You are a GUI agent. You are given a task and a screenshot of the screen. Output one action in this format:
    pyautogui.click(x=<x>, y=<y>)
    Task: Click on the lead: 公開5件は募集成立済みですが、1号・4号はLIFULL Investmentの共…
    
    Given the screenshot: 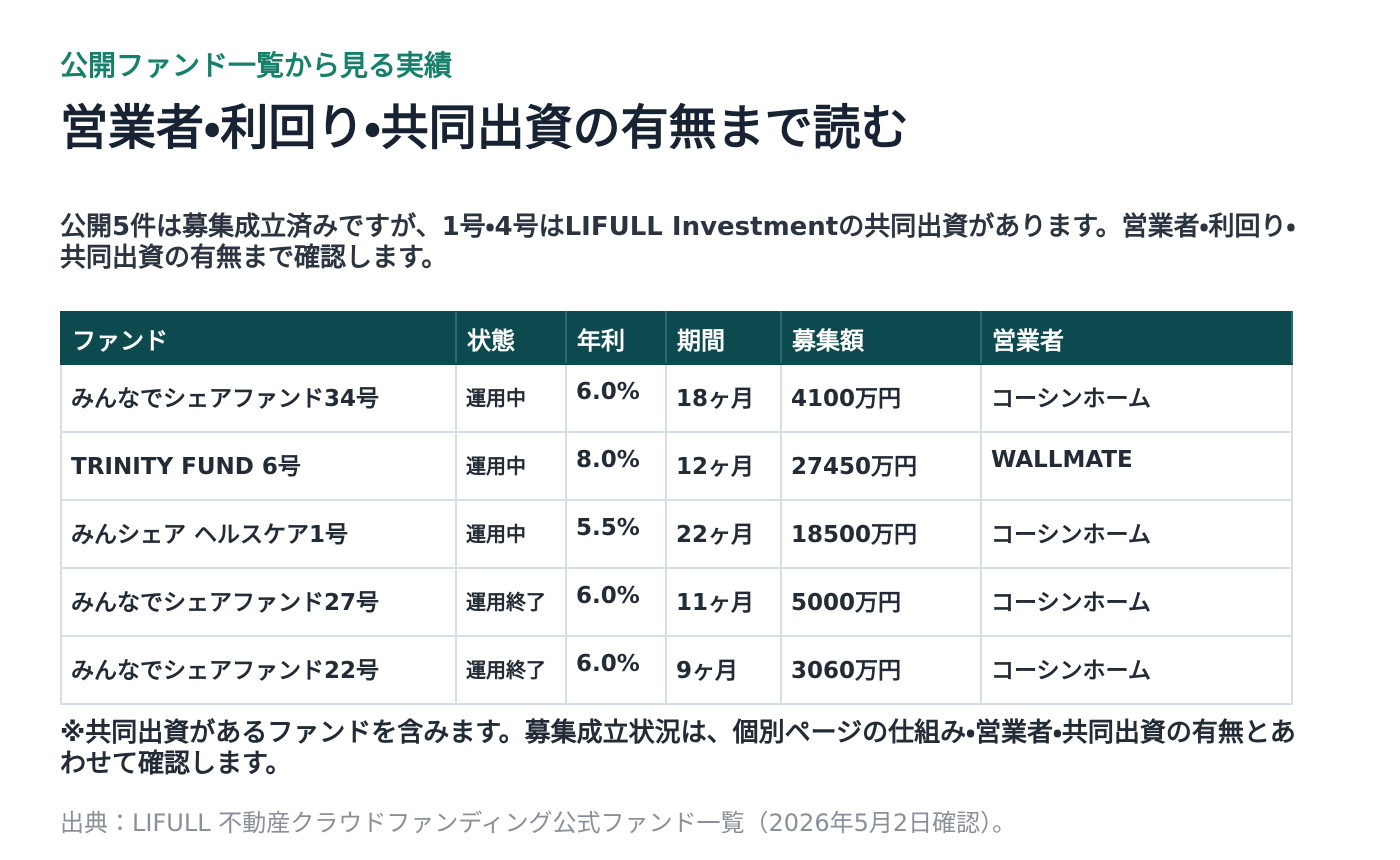 What is the action you would take?
    pyautogui.click(x=678, y=242)
    